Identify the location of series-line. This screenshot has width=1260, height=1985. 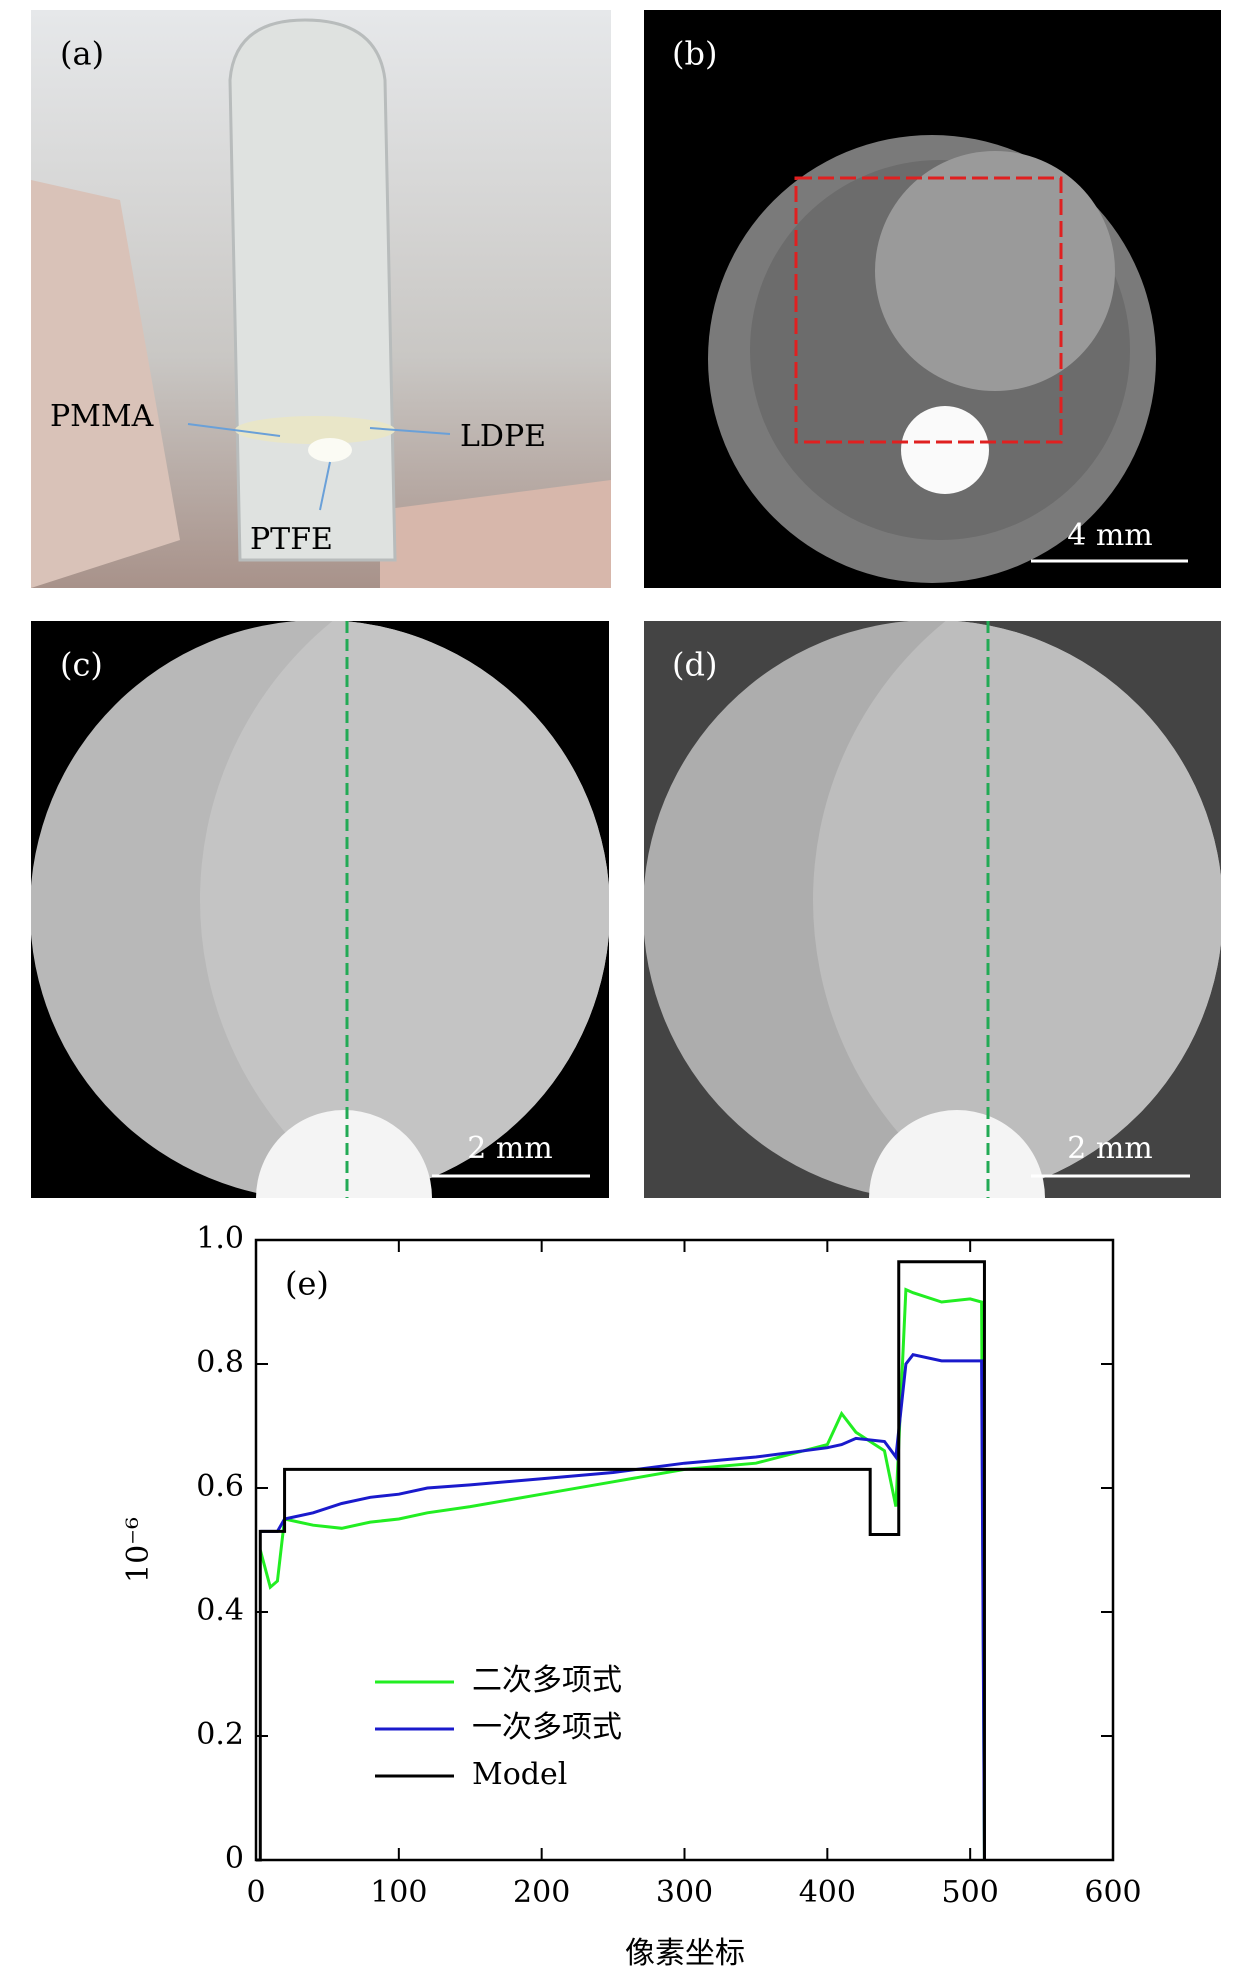
(623, 1607).